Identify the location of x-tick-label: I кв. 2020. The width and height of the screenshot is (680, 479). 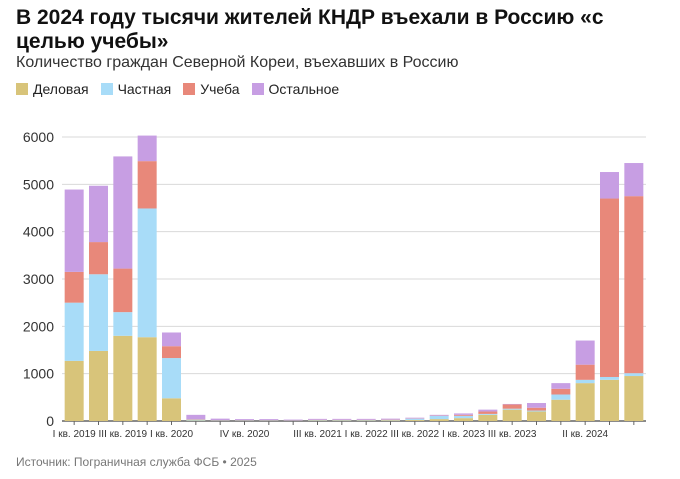
(171, 434).